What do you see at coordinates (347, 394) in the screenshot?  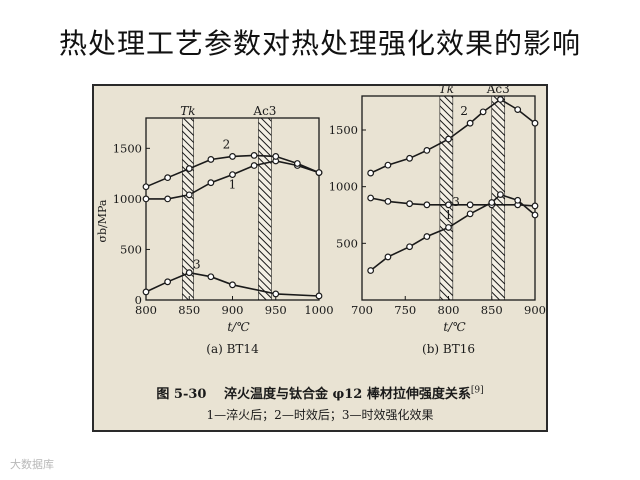 I see `caption-text: 淬火温度与钛合金 φ12 棒材拉伸强度关系` at bounding box center [347, 394].